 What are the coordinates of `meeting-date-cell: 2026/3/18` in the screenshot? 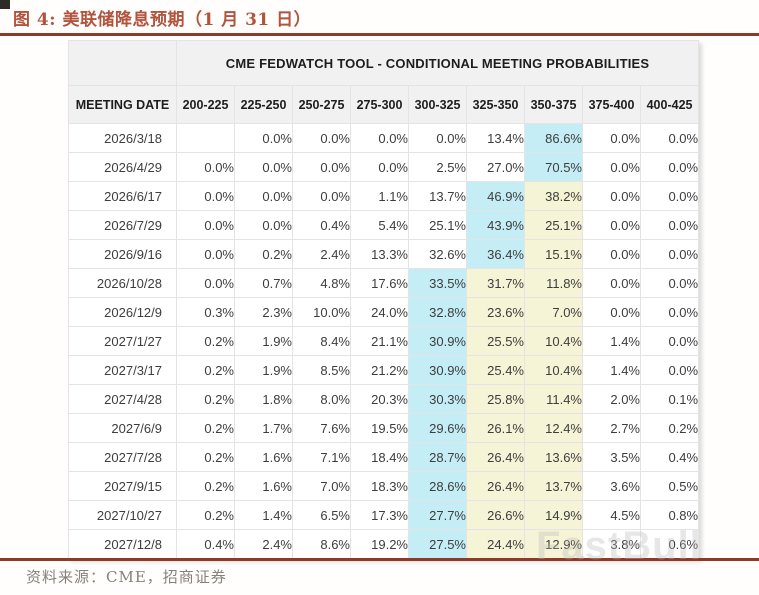 It's located at (122, 138).